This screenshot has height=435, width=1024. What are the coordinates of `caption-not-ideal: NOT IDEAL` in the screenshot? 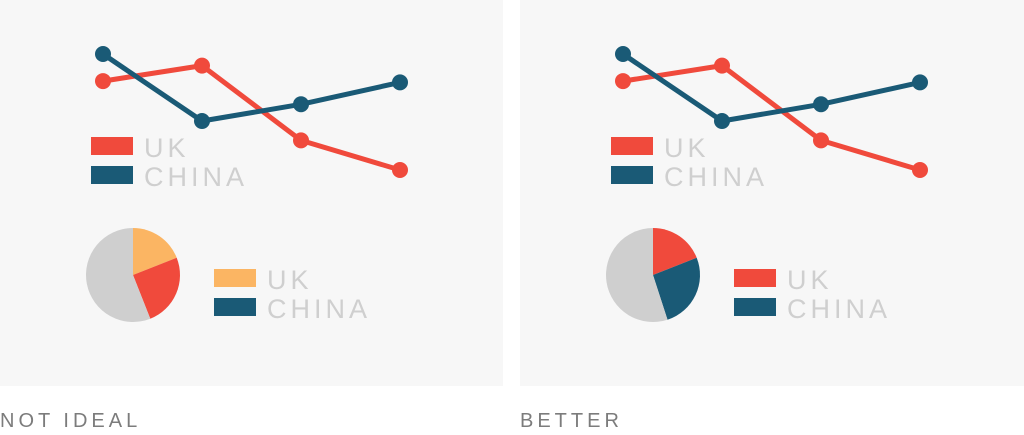 It's located at (71, 421).